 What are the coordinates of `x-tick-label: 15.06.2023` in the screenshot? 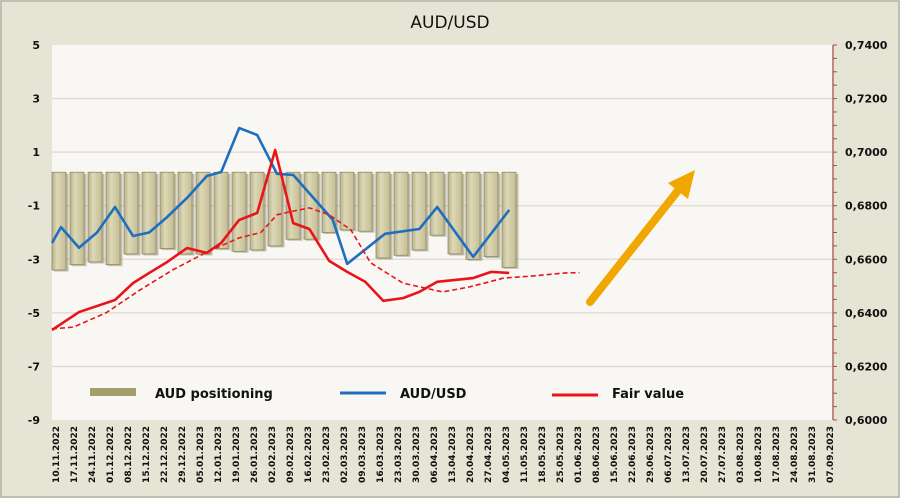 It's located at (615, 454).